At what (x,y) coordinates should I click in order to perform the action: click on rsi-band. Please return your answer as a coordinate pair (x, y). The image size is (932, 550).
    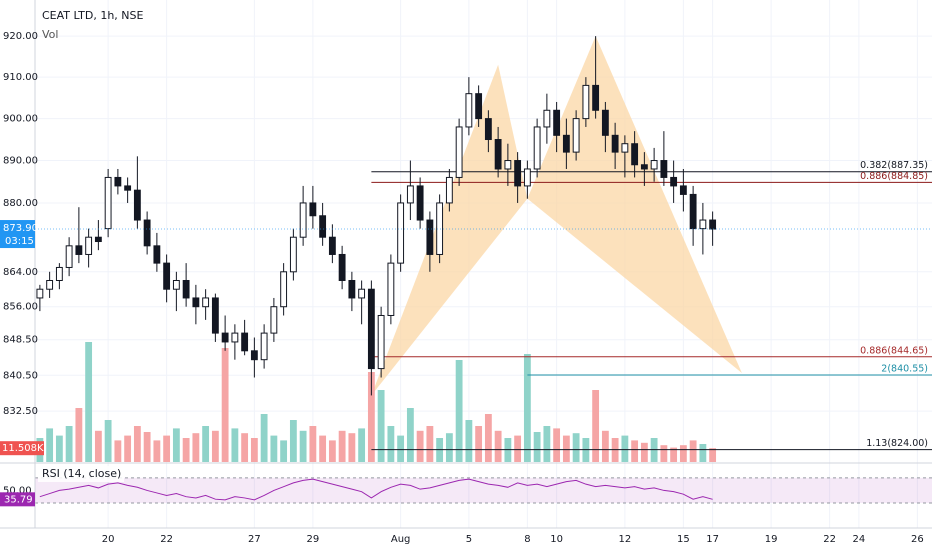
    Looking at the image, I should click on (483, 490).